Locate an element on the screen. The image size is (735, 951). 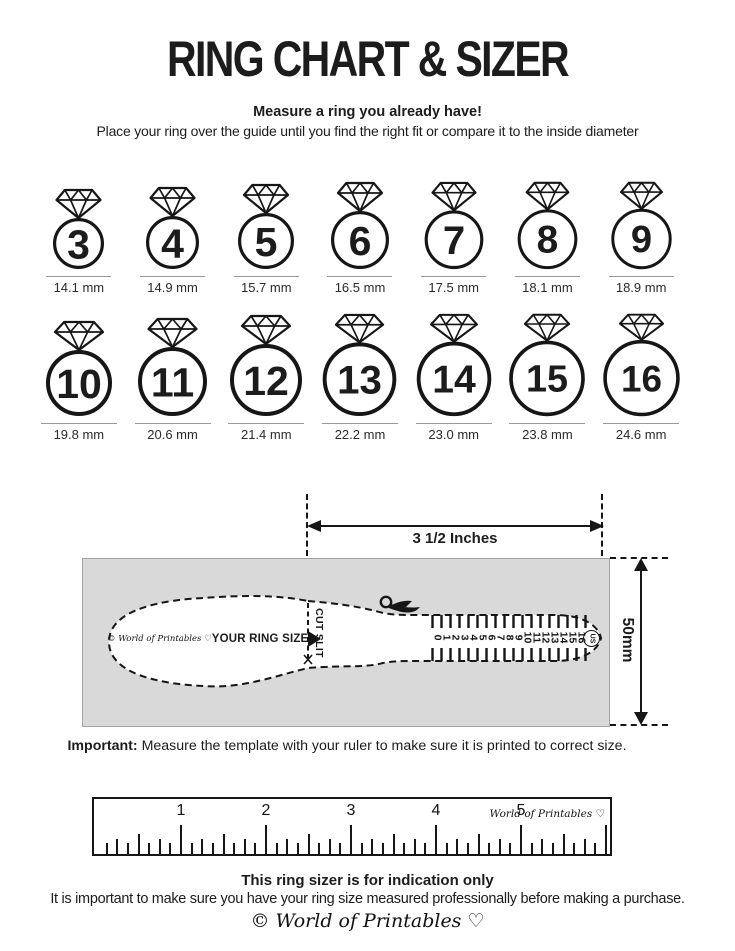
ring-diameter-label: 14.9 mm is located at coordinates (172, 287).